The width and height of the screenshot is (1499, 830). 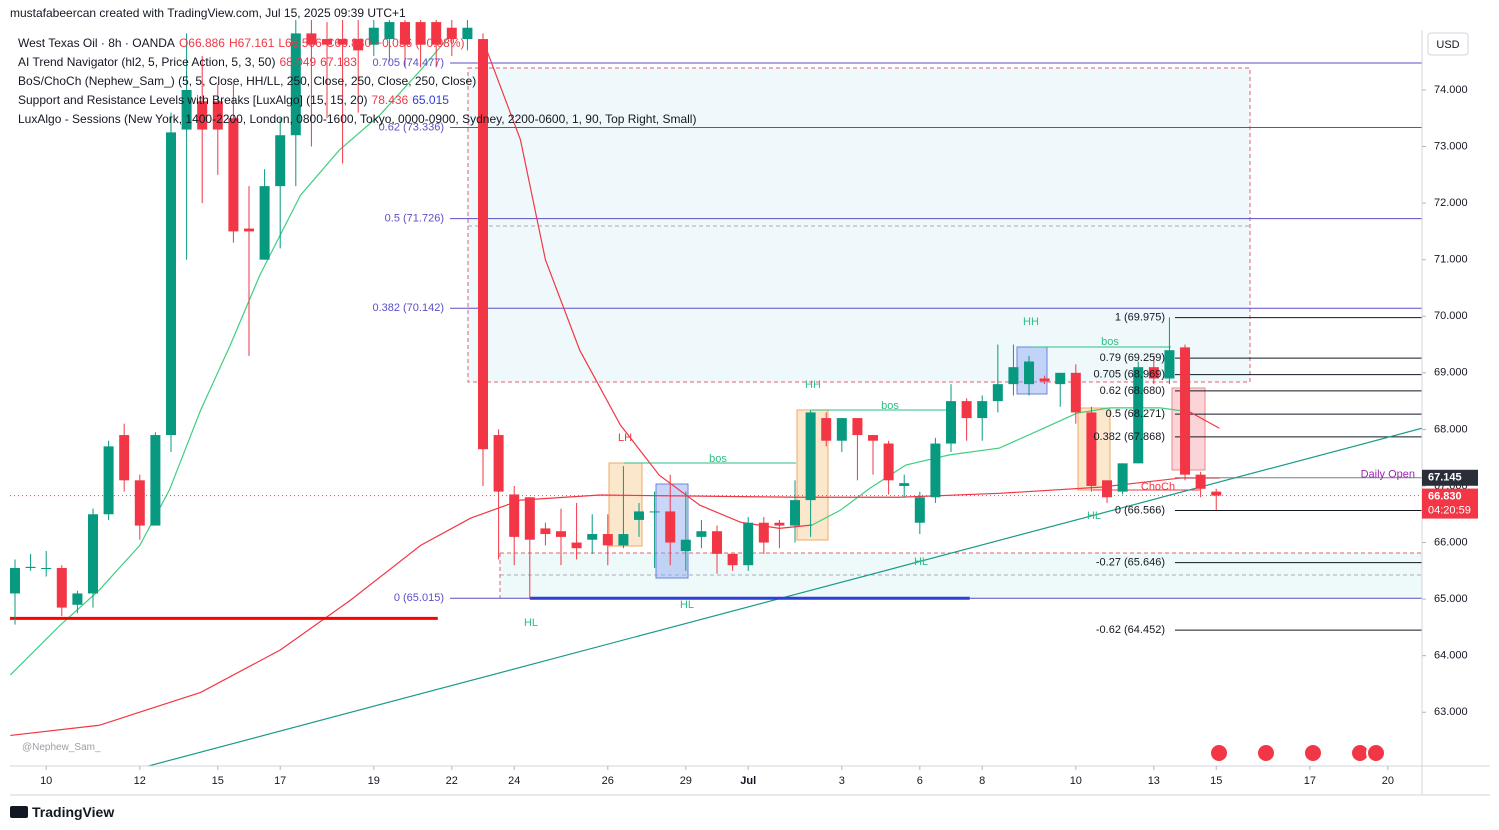 I want to click on y-tick-label: 72.000, so click(x=1451, y=203).